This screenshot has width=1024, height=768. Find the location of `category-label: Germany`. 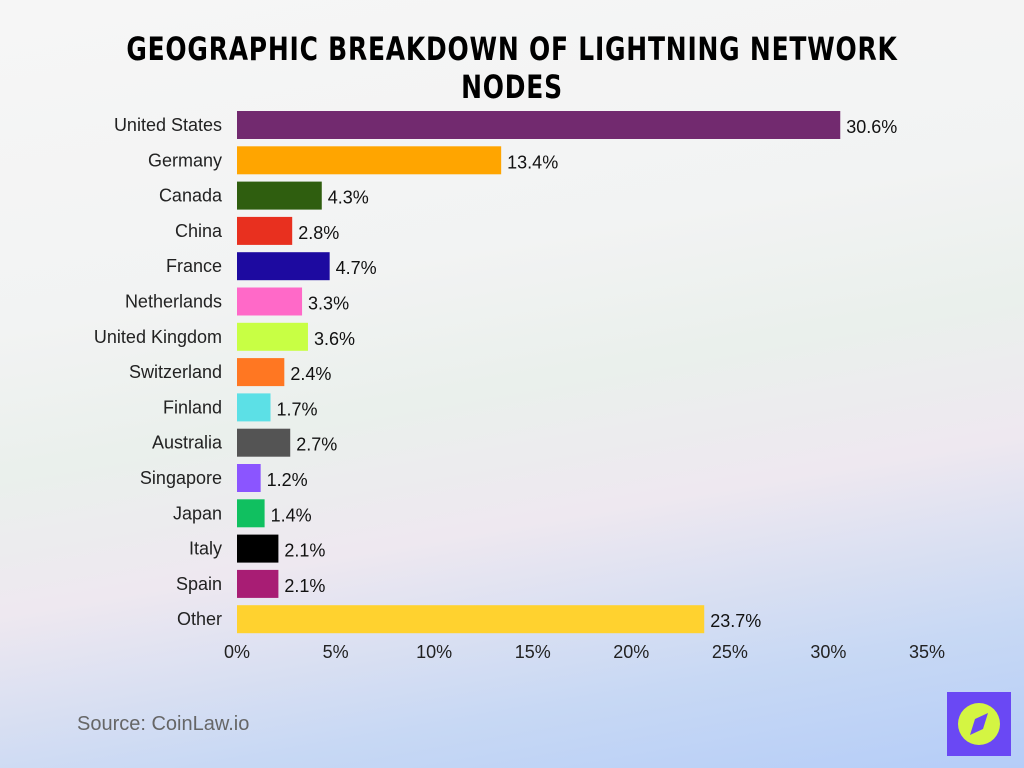

category-label: Germany is located at coordinates (185, 160).